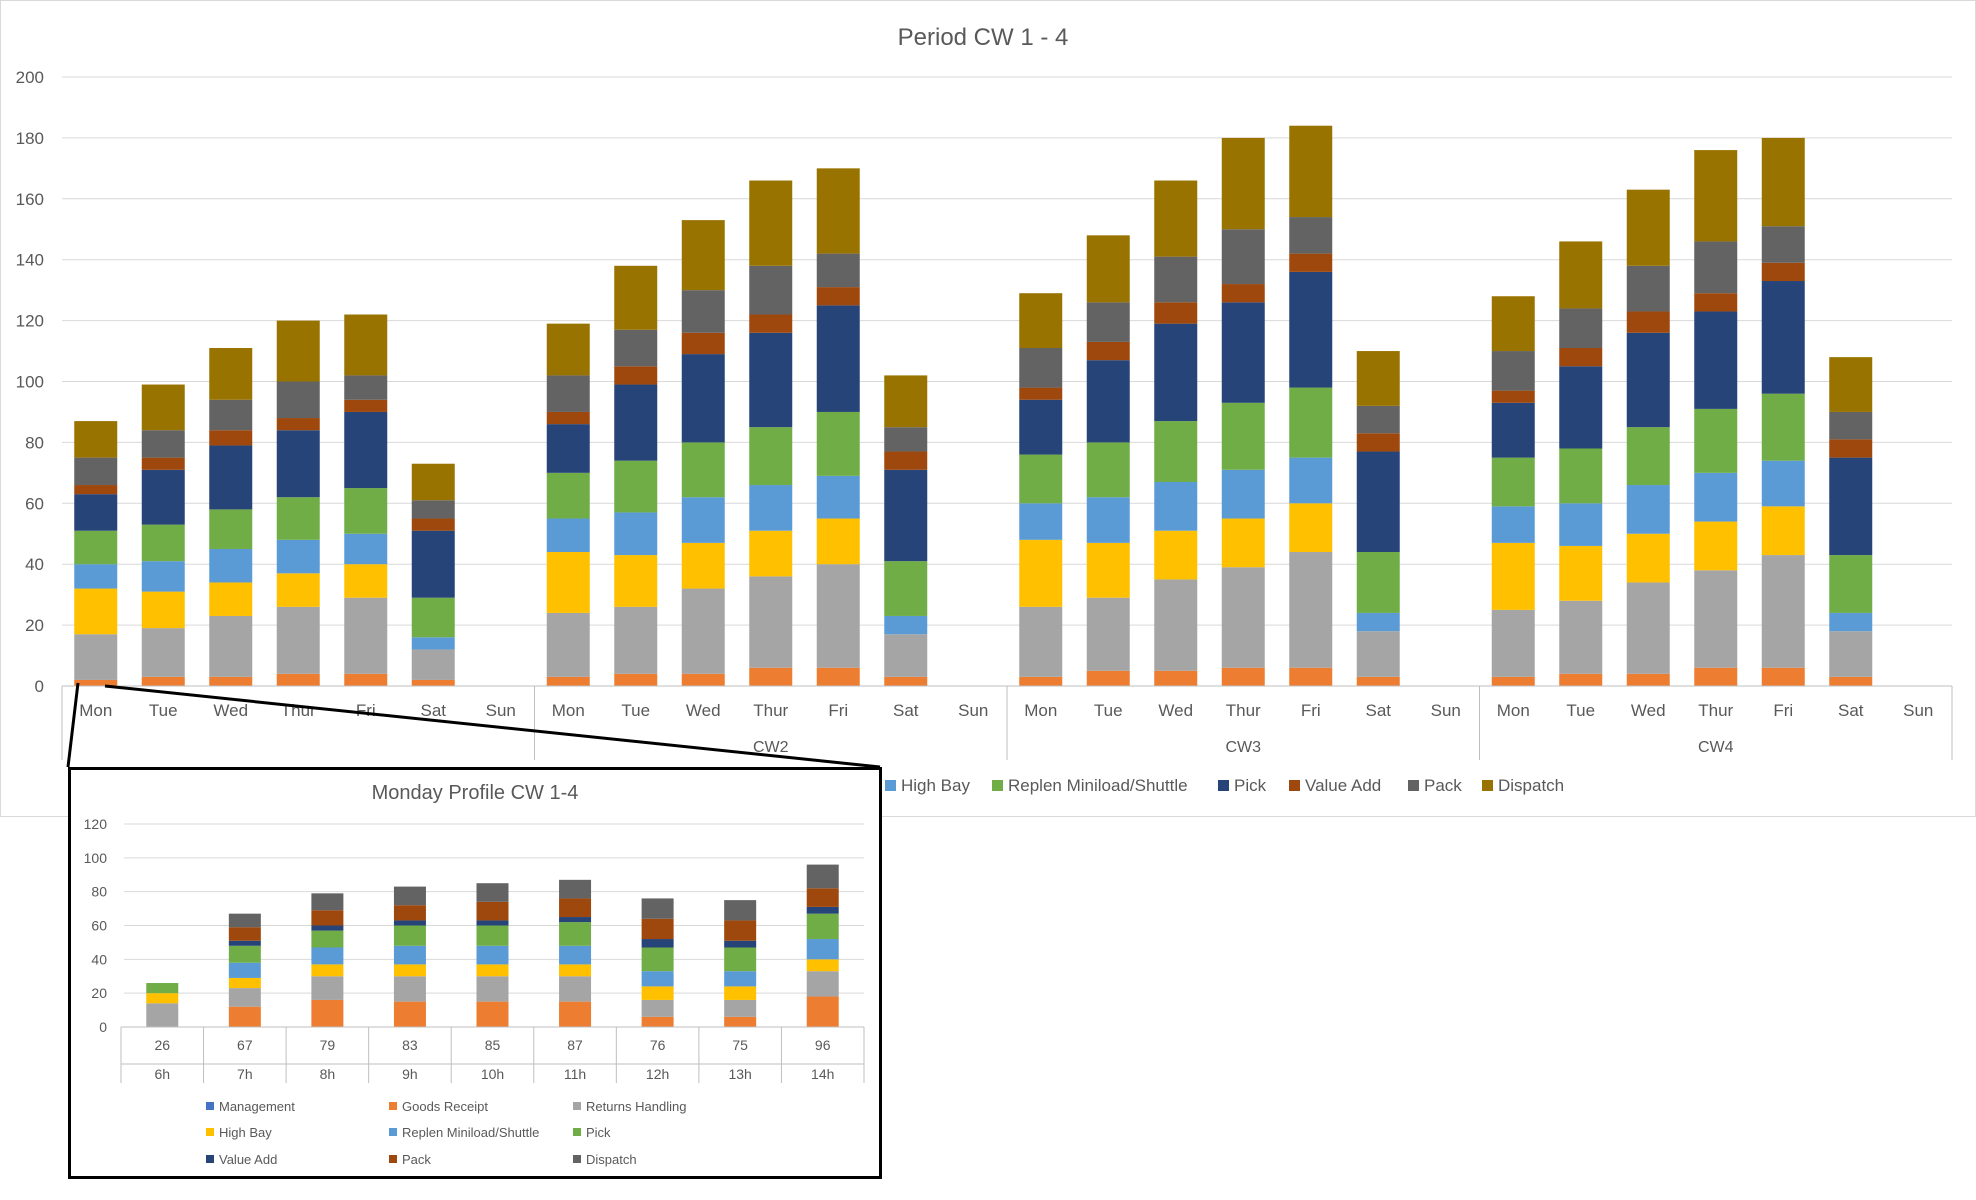 The height and width of the screenshot is (1200, 1976). Describe the element at coordinates (493, 1045) in the screenshot. I see `inset-total-label: 85` at that location.